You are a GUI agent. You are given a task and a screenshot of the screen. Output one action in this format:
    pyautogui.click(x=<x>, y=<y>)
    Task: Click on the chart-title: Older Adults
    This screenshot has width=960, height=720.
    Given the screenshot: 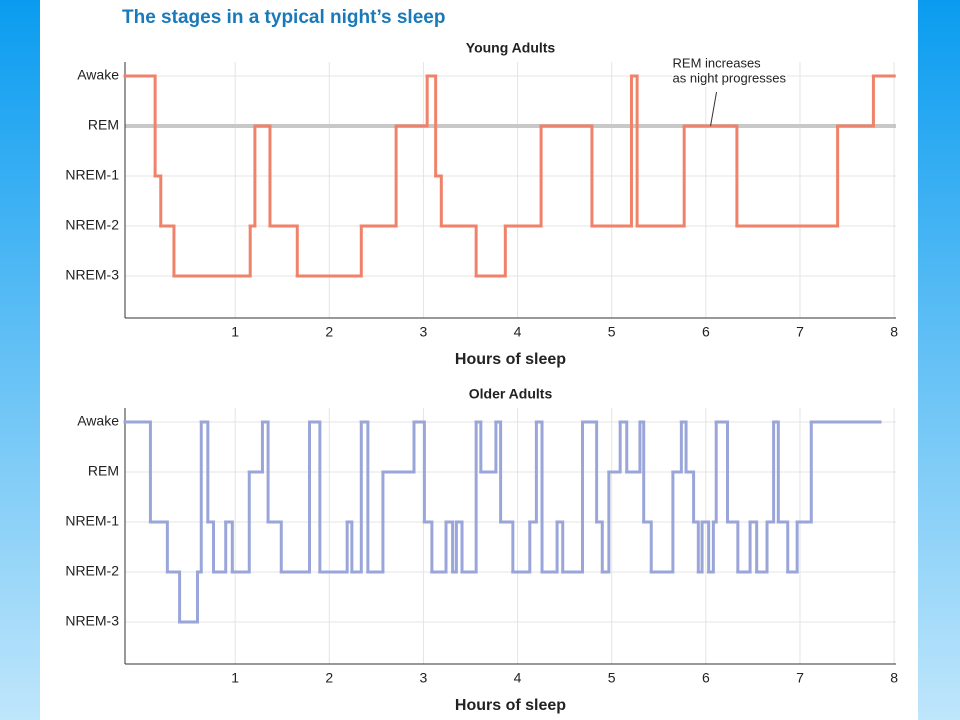 What is the action you would take?
    pyautogui.click(x=511, y=394)
    